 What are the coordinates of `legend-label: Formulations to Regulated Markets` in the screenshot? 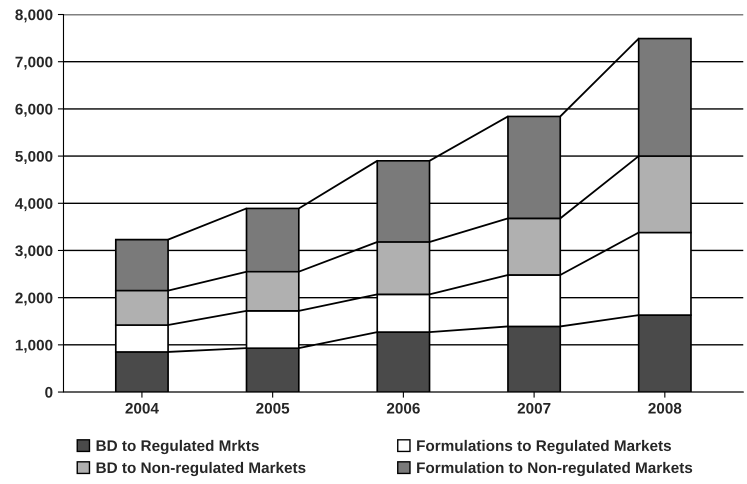 It's located at (544, 447).